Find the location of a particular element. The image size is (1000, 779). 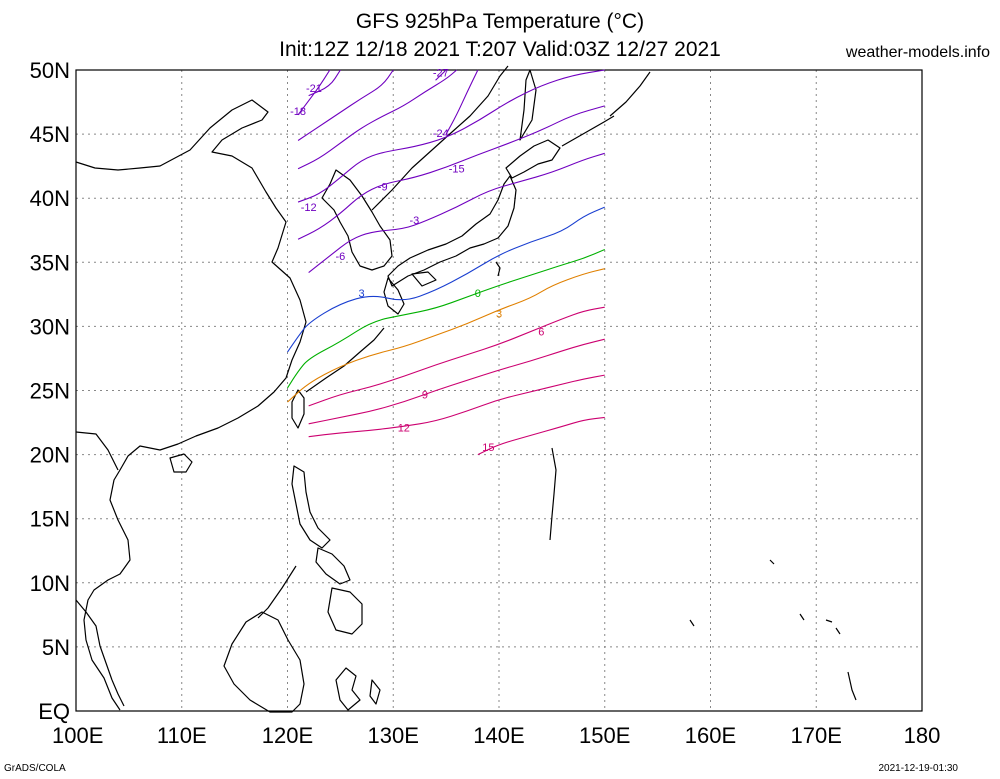

lon-tick-label: 110E is located at coordinates (182, 735).